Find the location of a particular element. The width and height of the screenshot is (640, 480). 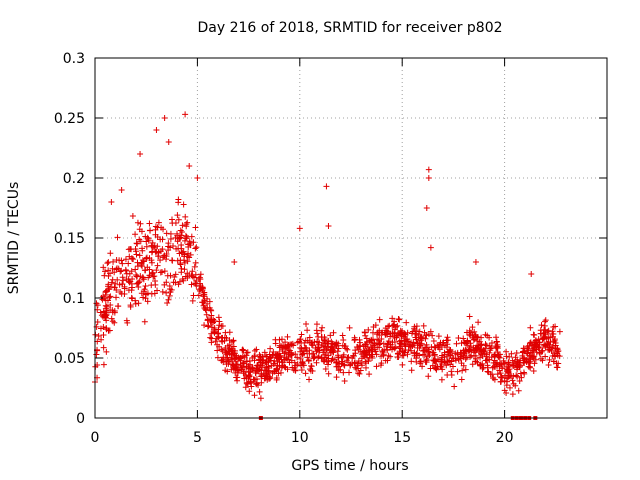

data-point-outlier is located at coordinates (326, 186).